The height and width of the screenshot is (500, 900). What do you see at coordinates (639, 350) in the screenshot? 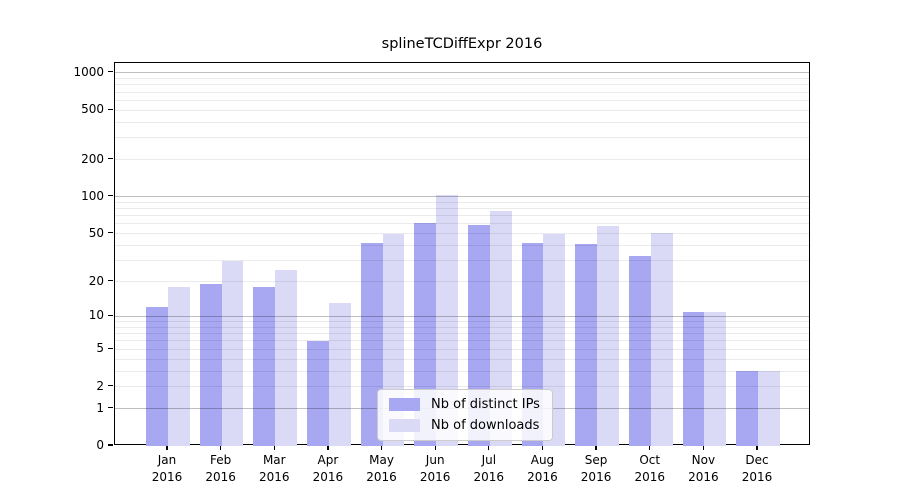
I see `bar-oct-distinct-ips` at bounding box center [639, 350].